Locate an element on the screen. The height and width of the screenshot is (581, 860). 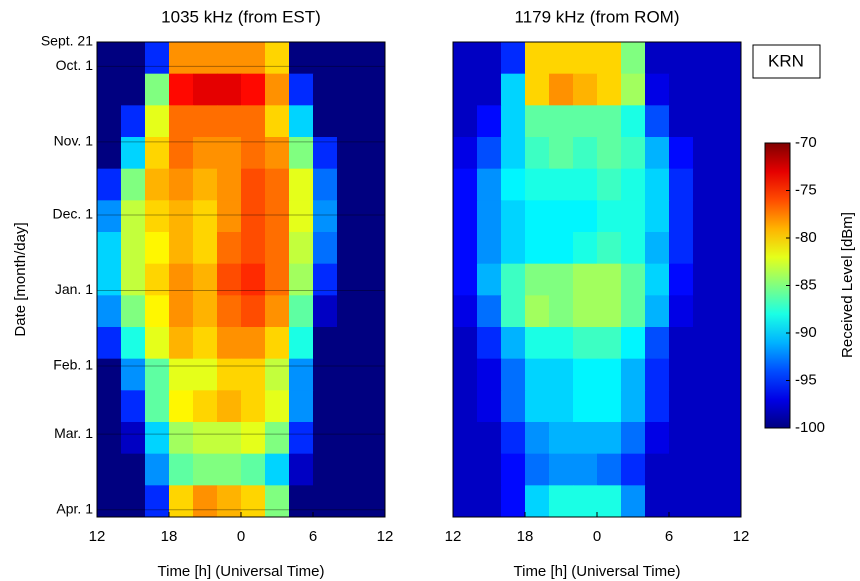
panel-title: 1179 kHz (from ROM) is located at coordinates (597, 16).